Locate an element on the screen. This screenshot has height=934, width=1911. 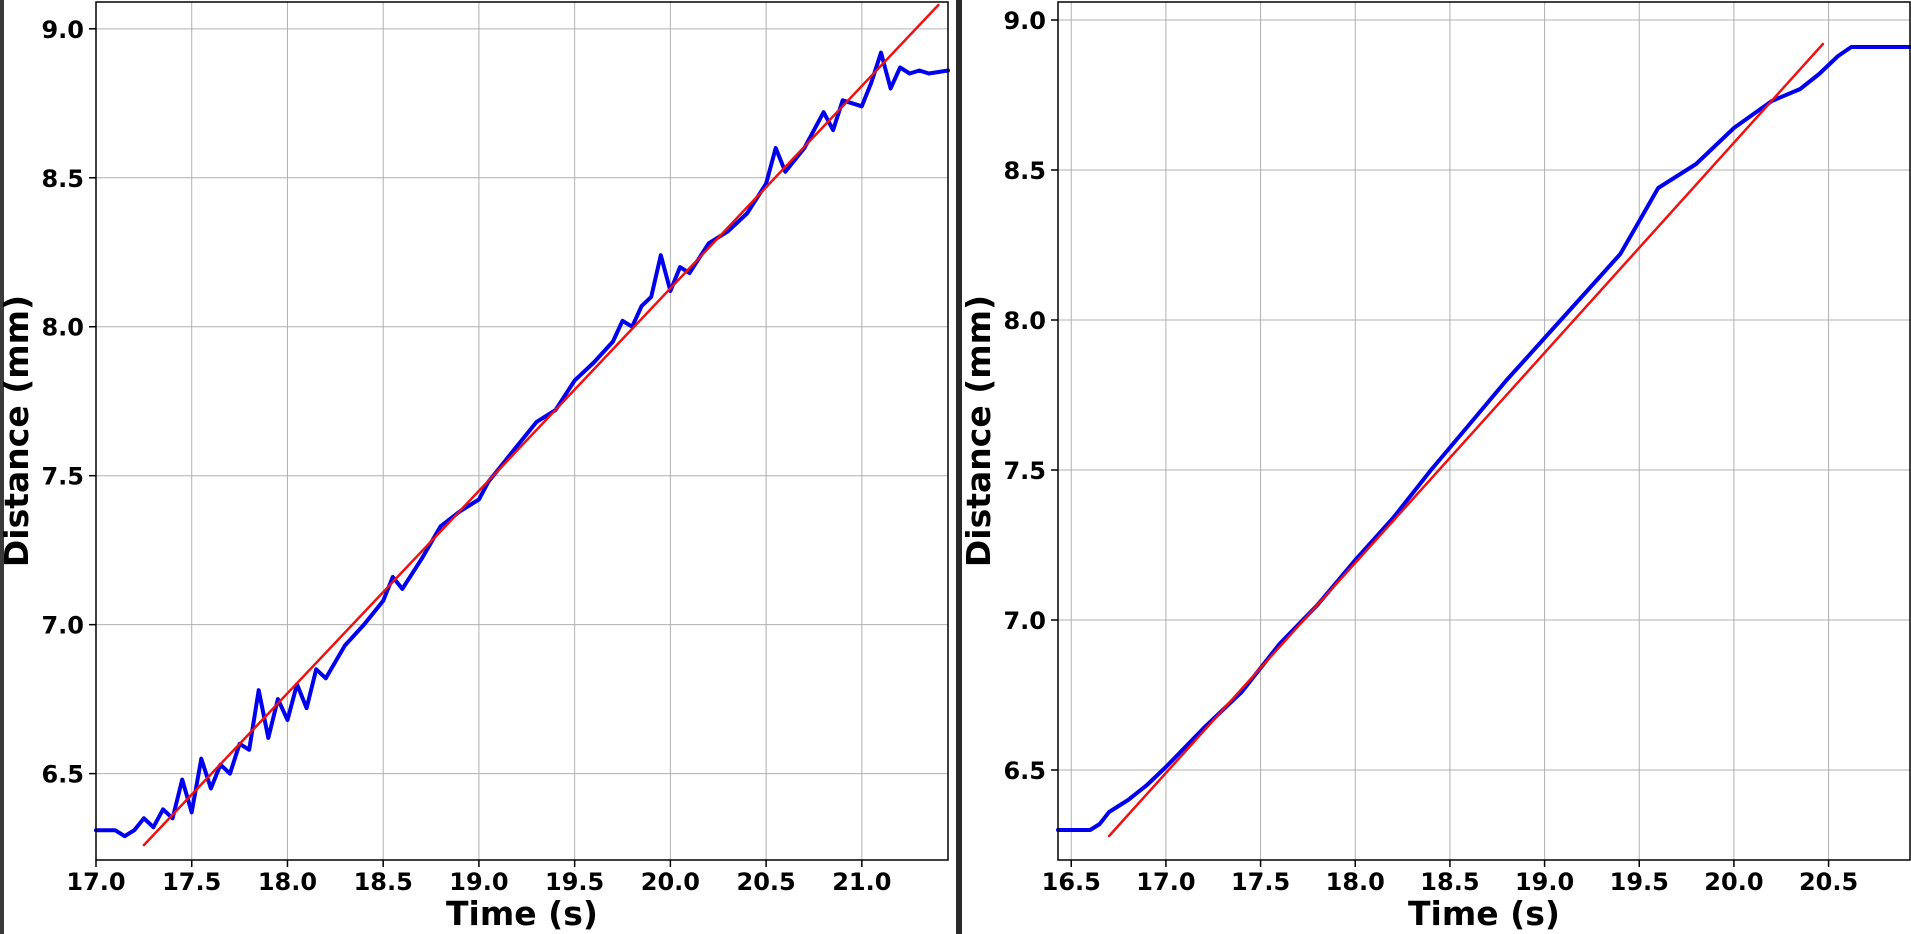
x-tick-label: 21.0 is located at coordinates (861, 882).